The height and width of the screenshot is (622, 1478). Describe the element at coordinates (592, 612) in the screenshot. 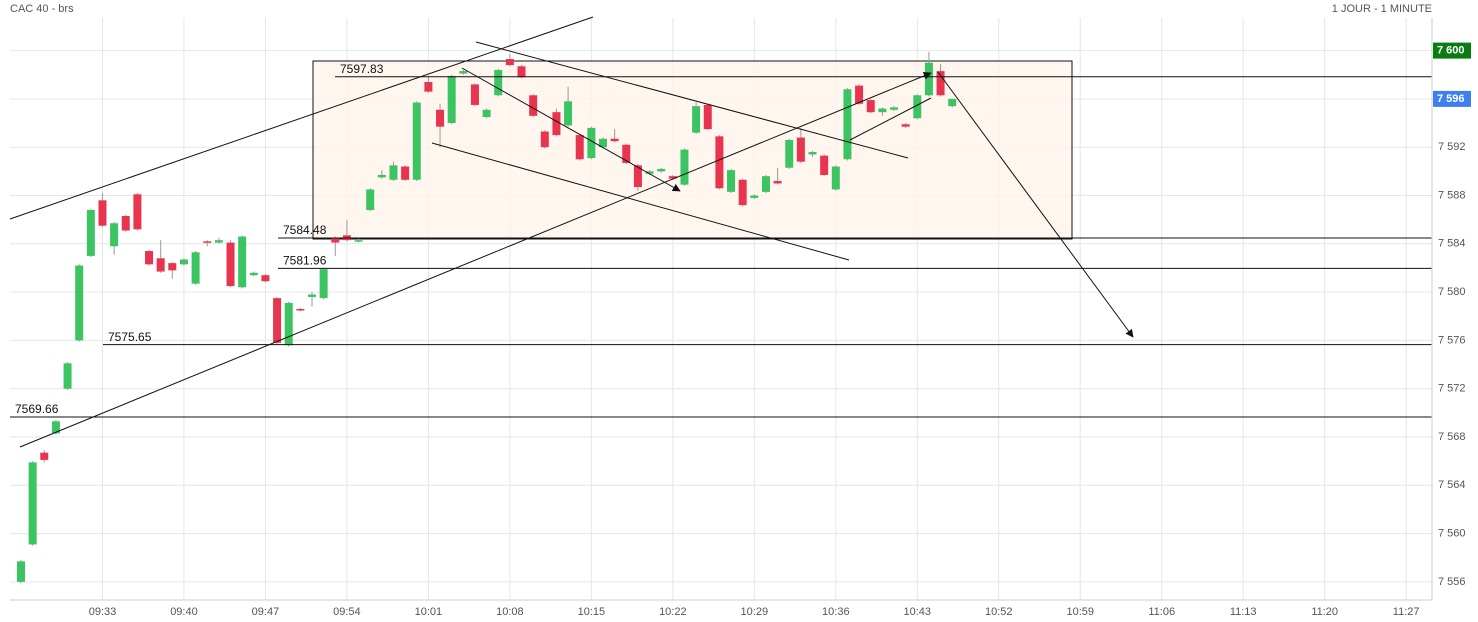

I see `x-tick-label: 10:15` at that location.